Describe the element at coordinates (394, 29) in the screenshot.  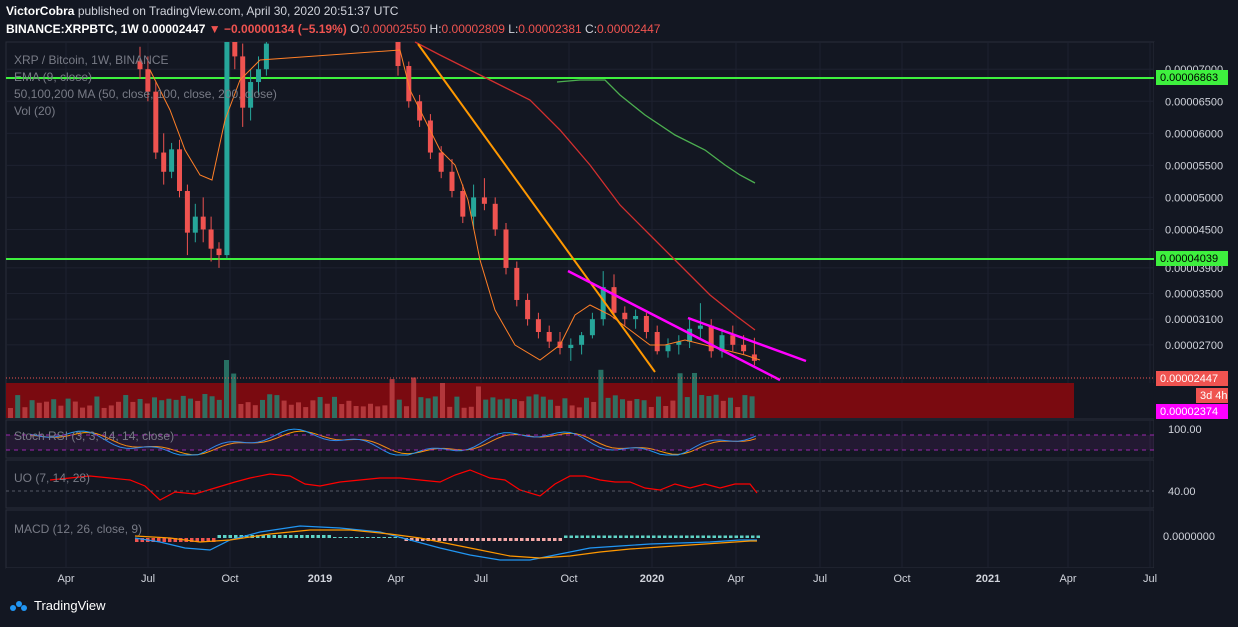
I see `open-value: 0.00002550` at that location.